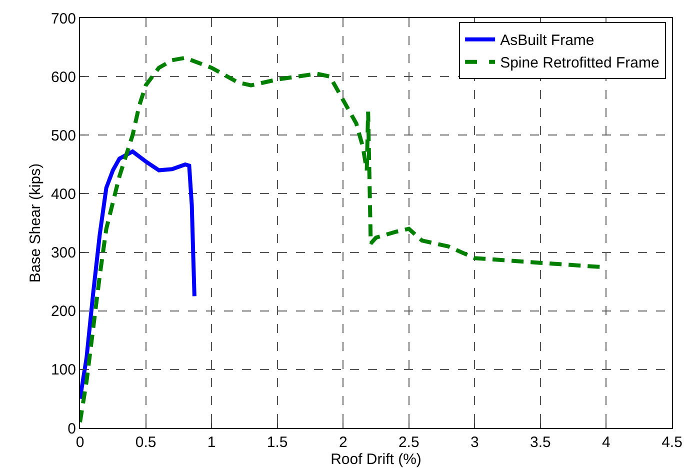  I want to click on legend-label: Spine Retrofitted Frame, so click(580, 63).